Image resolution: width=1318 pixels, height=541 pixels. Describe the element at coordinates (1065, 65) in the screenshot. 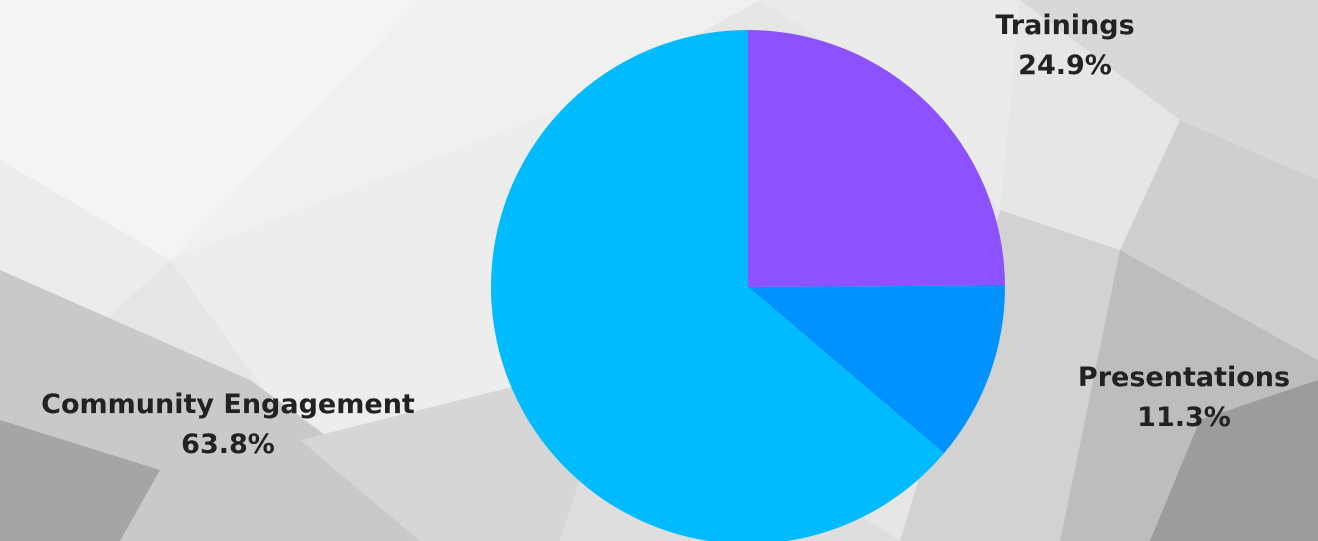

I see `slice-value-trainings: 24.9%` at that location.